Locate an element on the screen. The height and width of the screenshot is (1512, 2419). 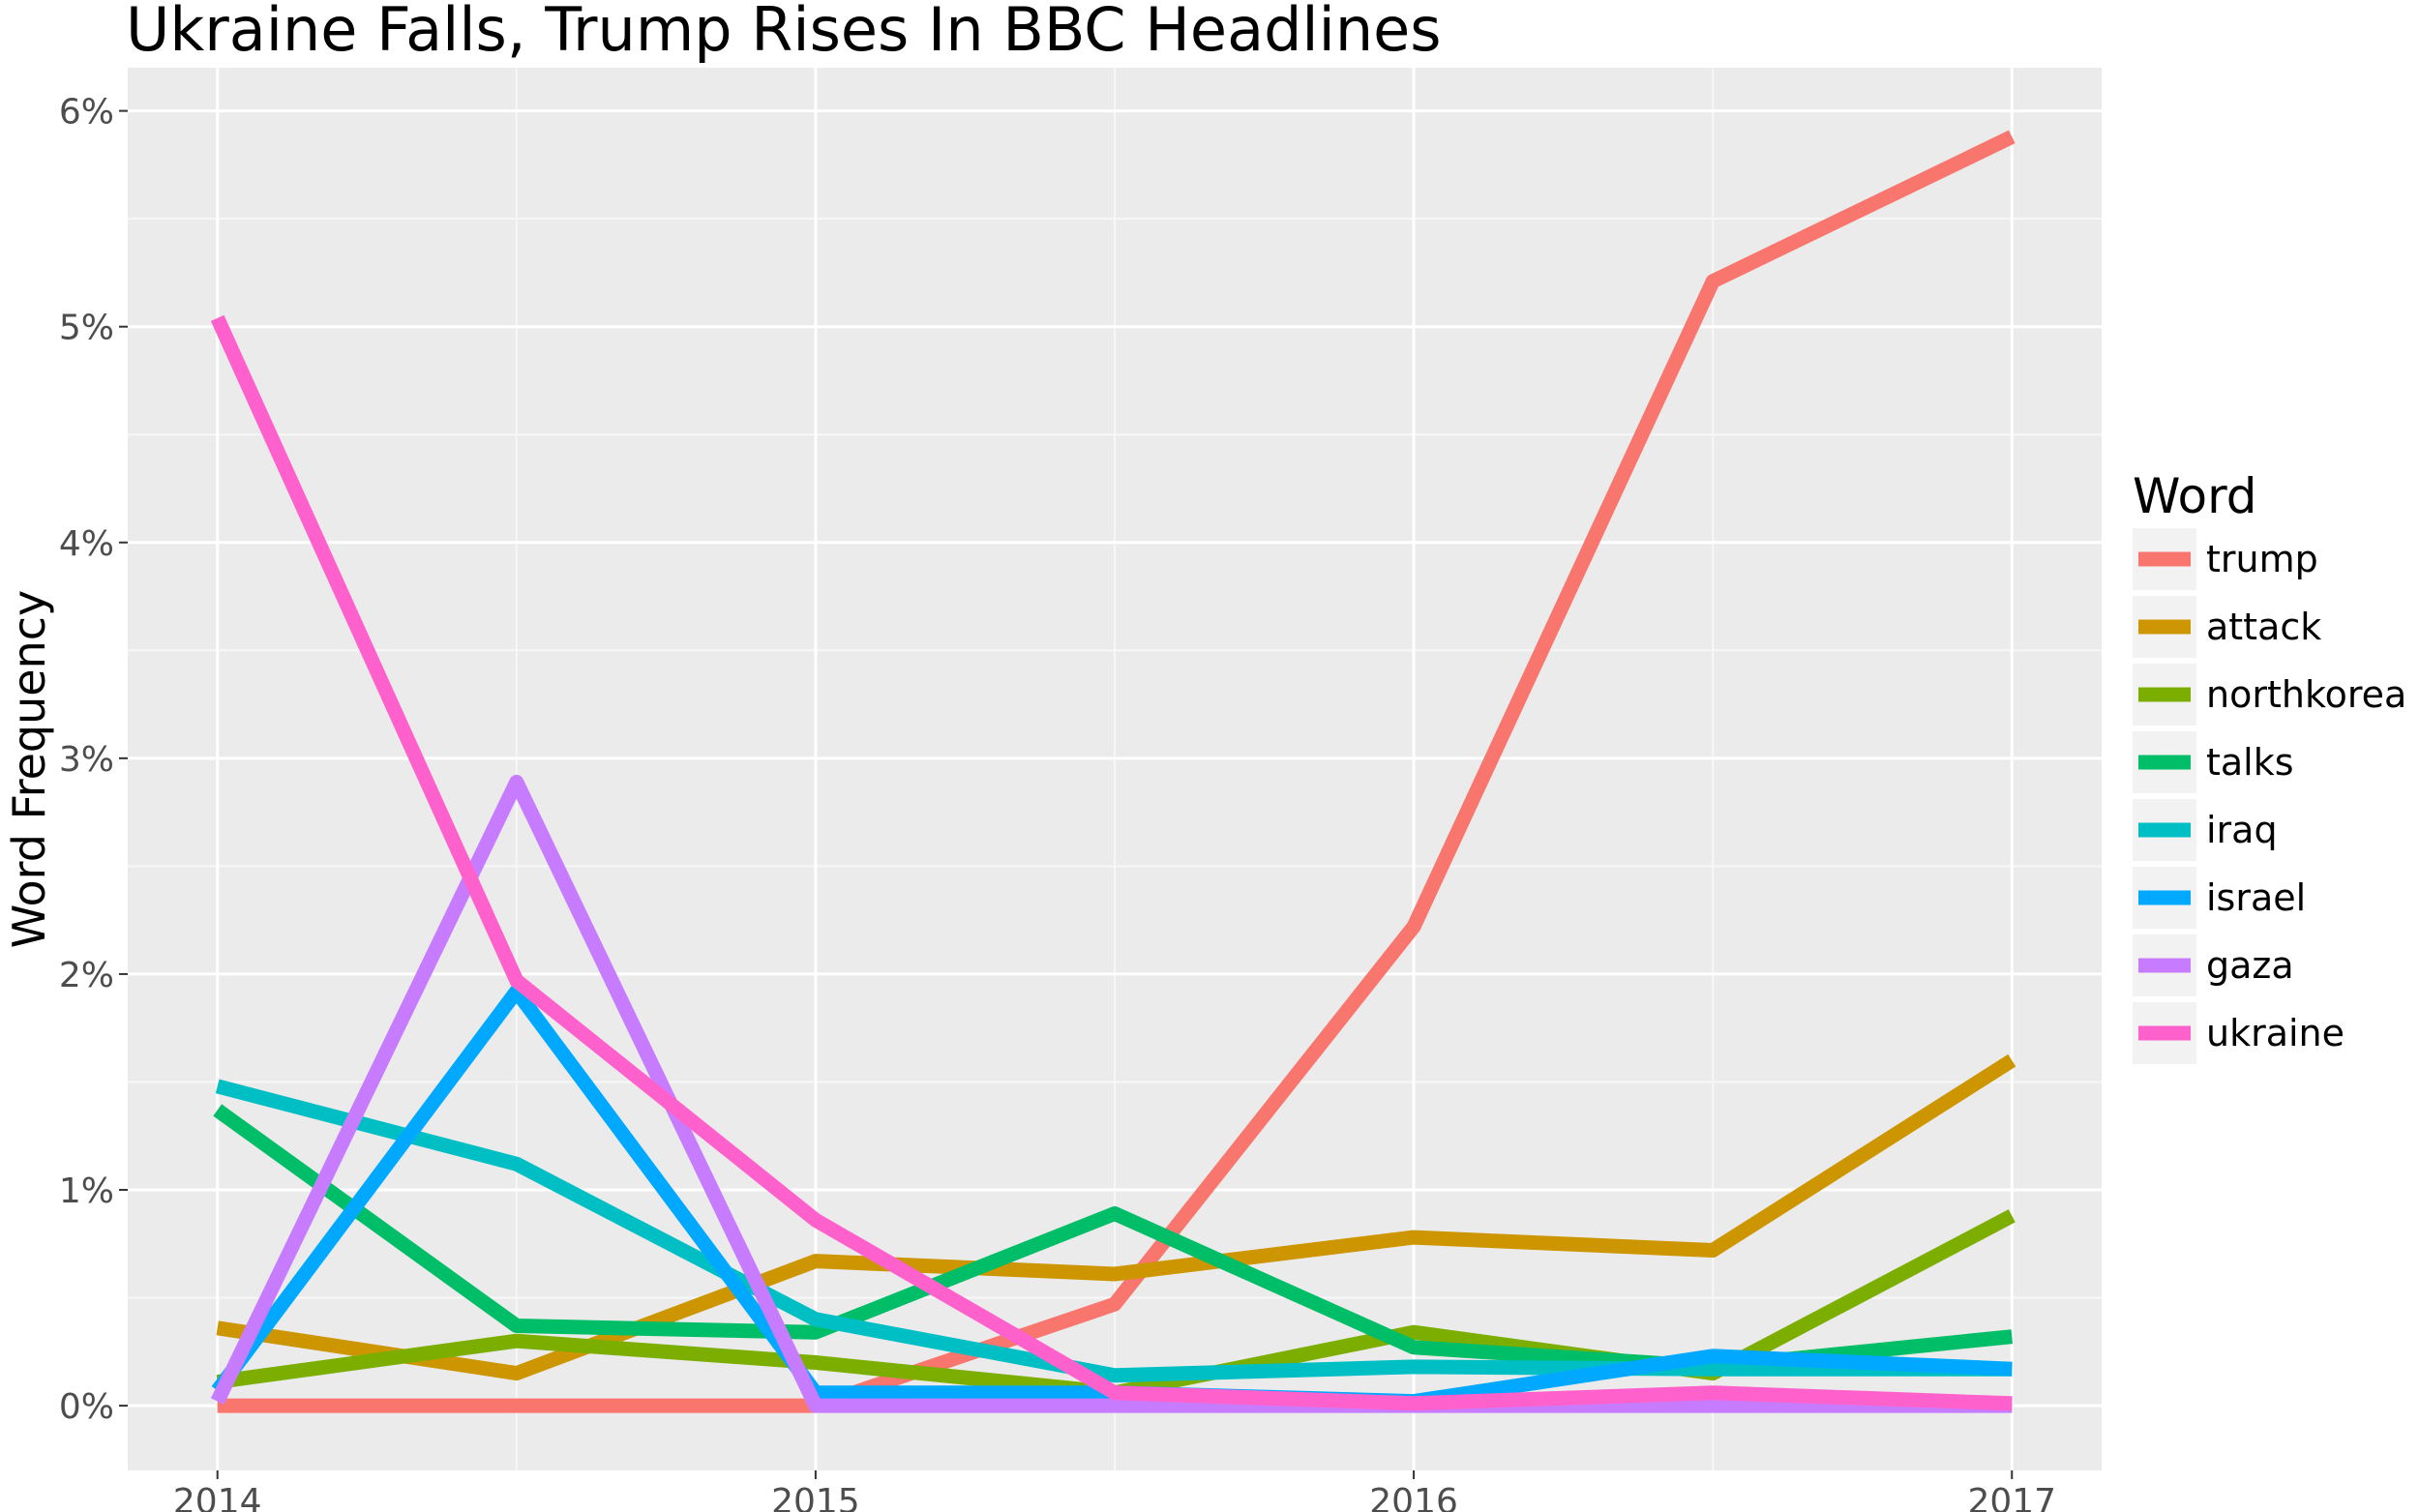
legend-label-gaza: gaza is located at coordinates (2250, 965).